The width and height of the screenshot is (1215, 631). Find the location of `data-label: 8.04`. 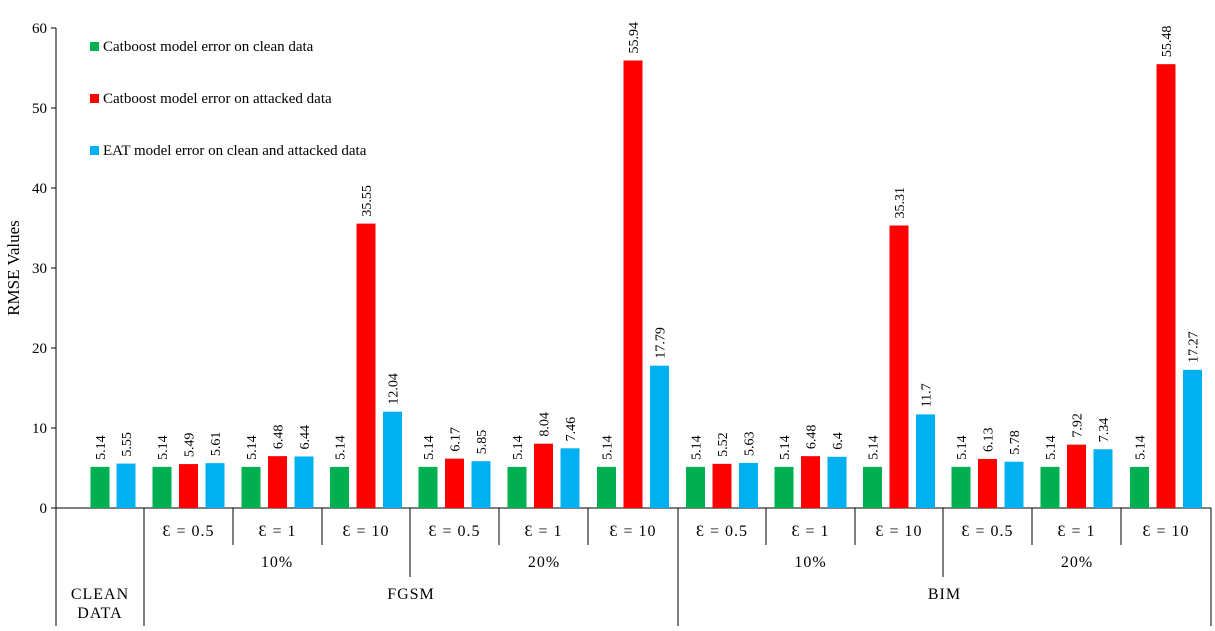

data-label: 8.04 is located at coordinates (545, 424).